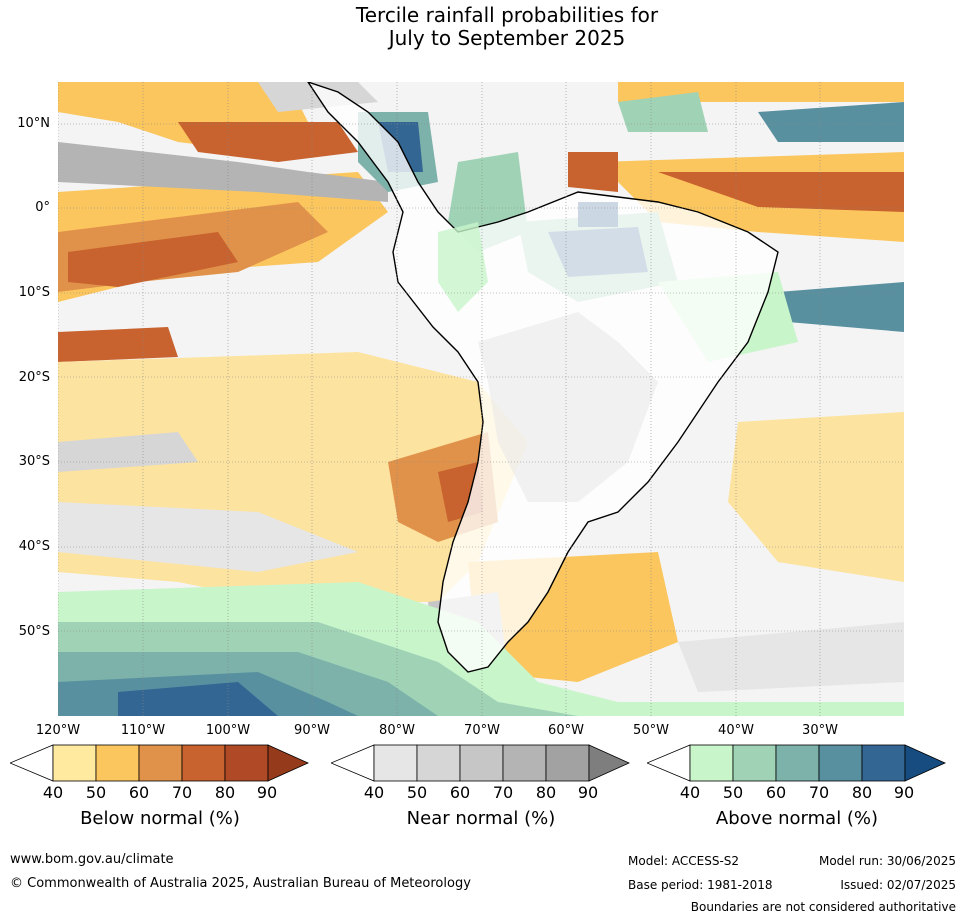  What do you see at coordinates (34, 377) in the screenshot?
I see `lat-label-20s: 20°S` at bounding box center [34, 377].